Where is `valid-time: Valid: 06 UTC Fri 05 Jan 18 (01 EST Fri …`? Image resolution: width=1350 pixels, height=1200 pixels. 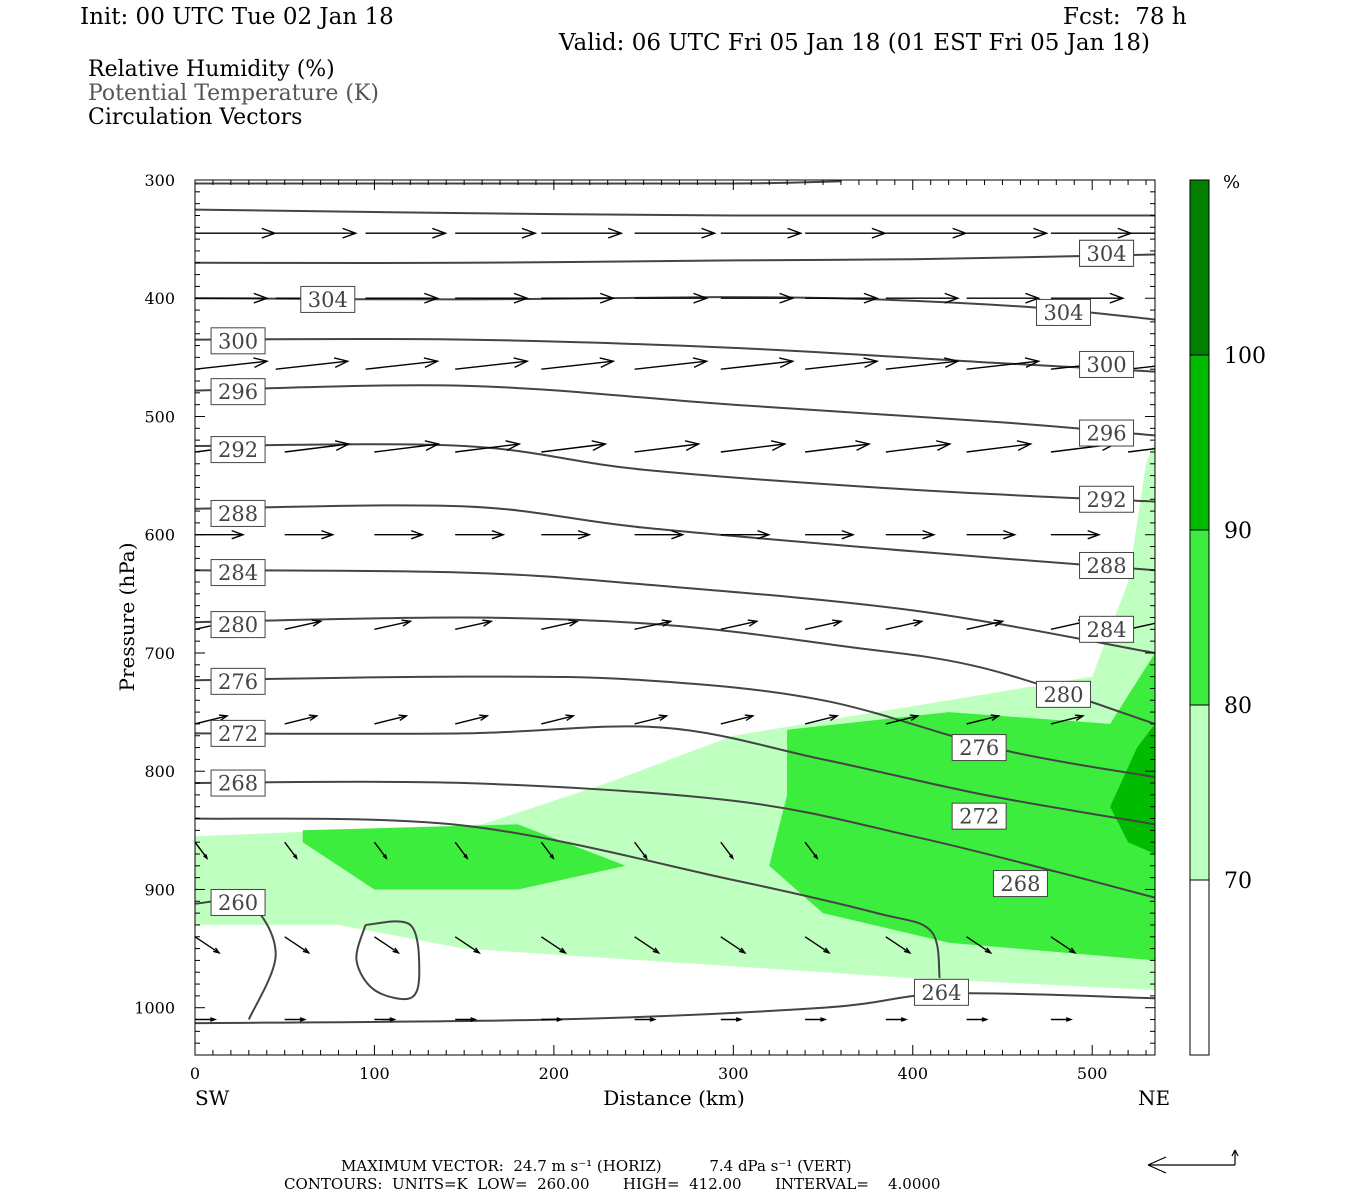 valid-time: Valid: 06 UTC Fri 05 Jan 18 (01 EST Fri … is located at coordinates (854, 43).